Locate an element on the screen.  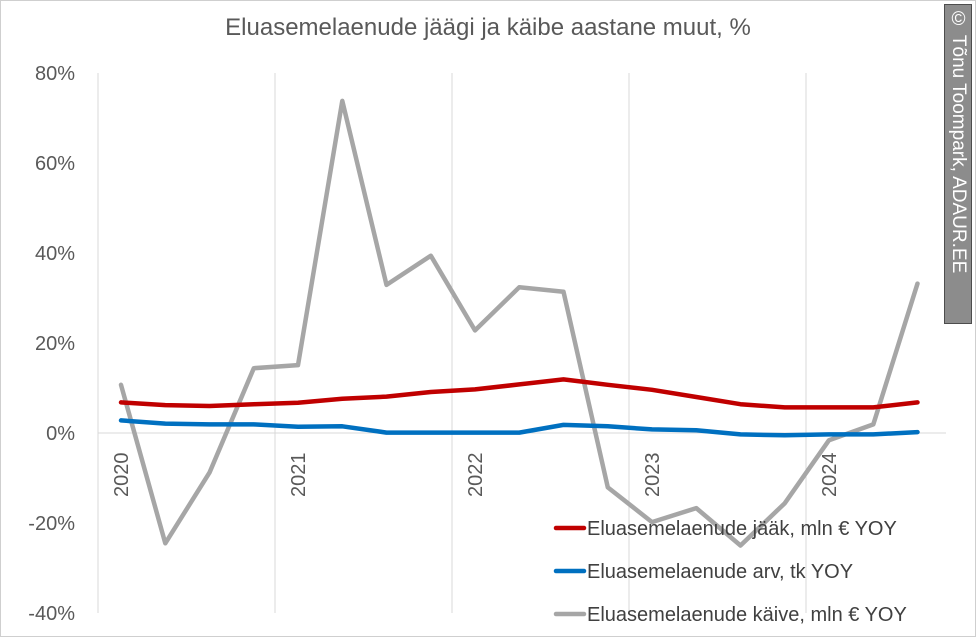
y-tick-label: 80% is located at coordinates (55, 74).